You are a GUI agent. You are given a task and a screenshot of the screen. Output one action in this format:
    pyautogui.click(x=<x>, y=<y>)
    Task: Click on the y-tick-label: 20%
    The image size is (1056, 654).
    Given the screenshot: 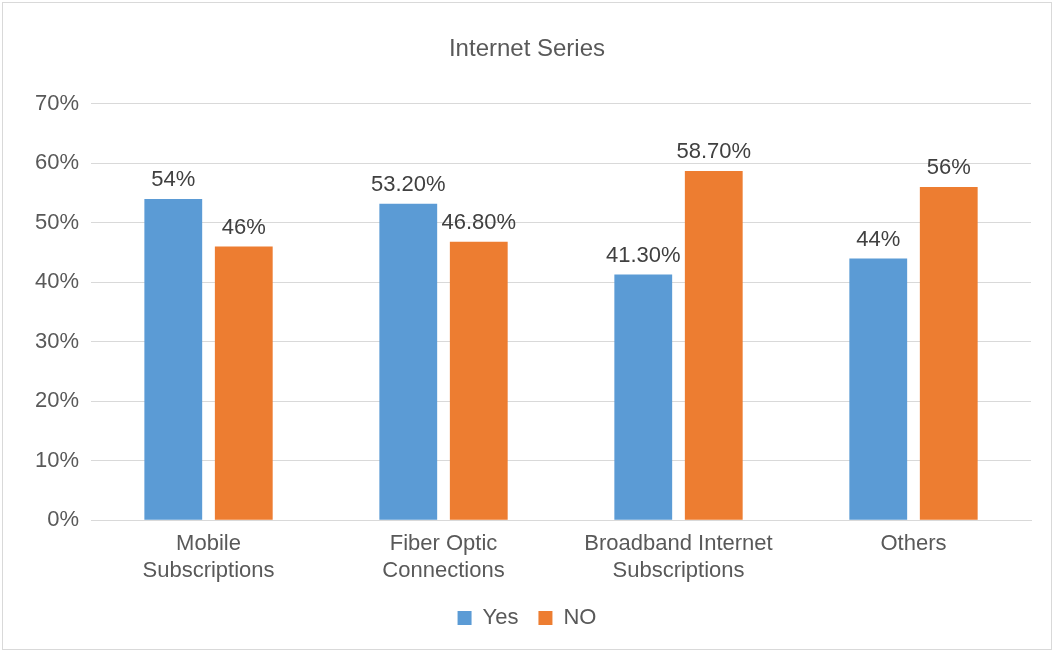 What is the action you would take?
    pyautogui.click(x=57, y=400)
    